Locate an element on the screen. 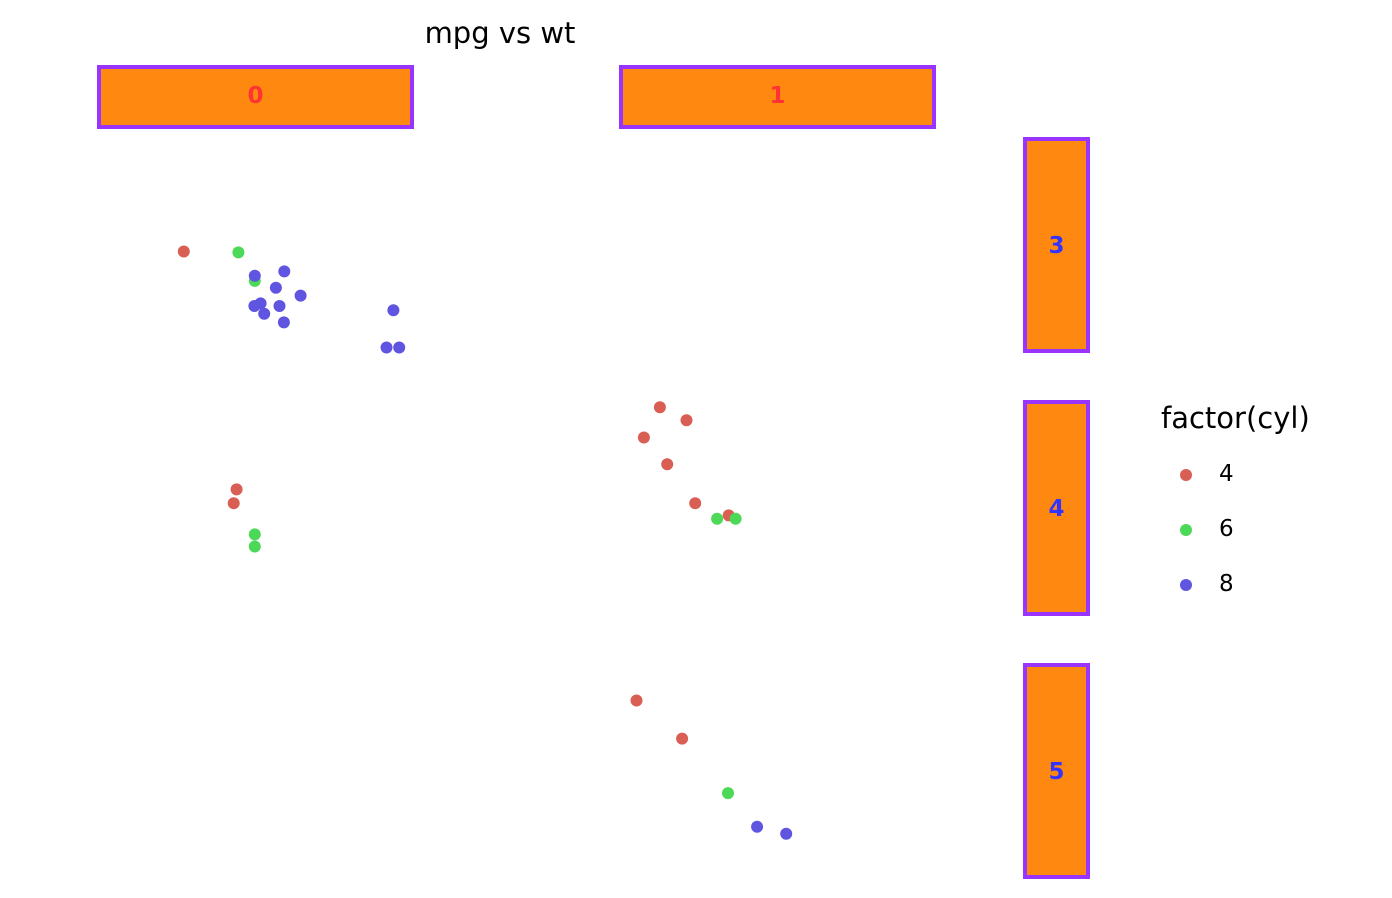 Image resolution: width=1392 pixels, height=898 pixels. legend-label-8: 8 is located at coordinates (1226, 584).